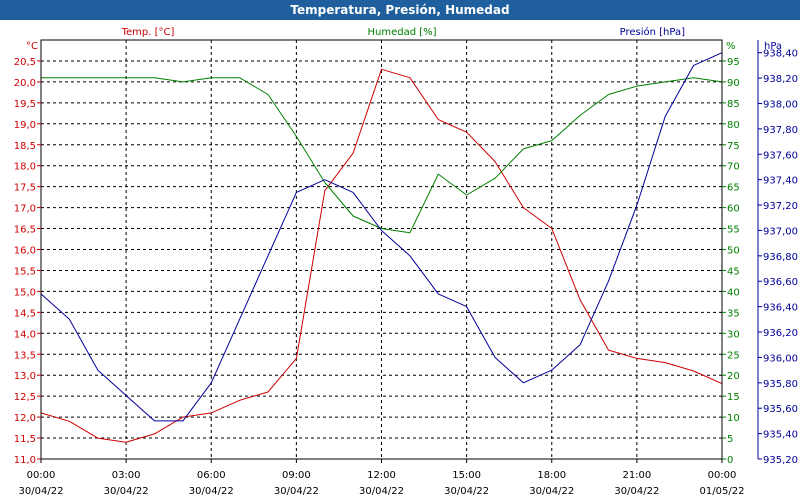  I want to click on humidity-tick-label: 50, so click(733, 251).